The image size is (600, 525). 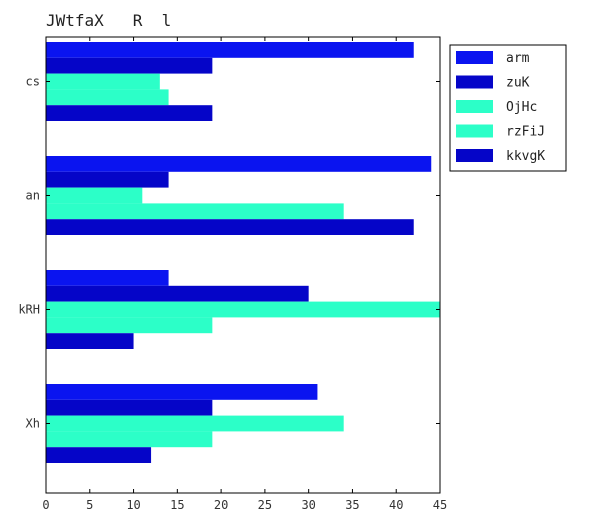 What do you see at coordinates (33, 82) in the screenshot?
I see `y-tick-label: cs` at bounding box center [33, 82].